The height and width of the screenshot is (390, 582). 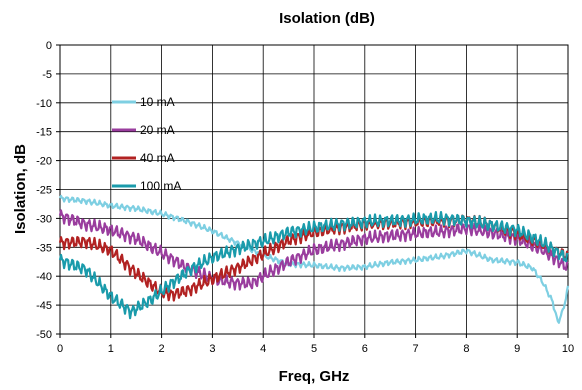 What do you see at coordinates (44, 104) in the screenshot?
I see `y-tick-label: -10` at bounding box center [44, 104].